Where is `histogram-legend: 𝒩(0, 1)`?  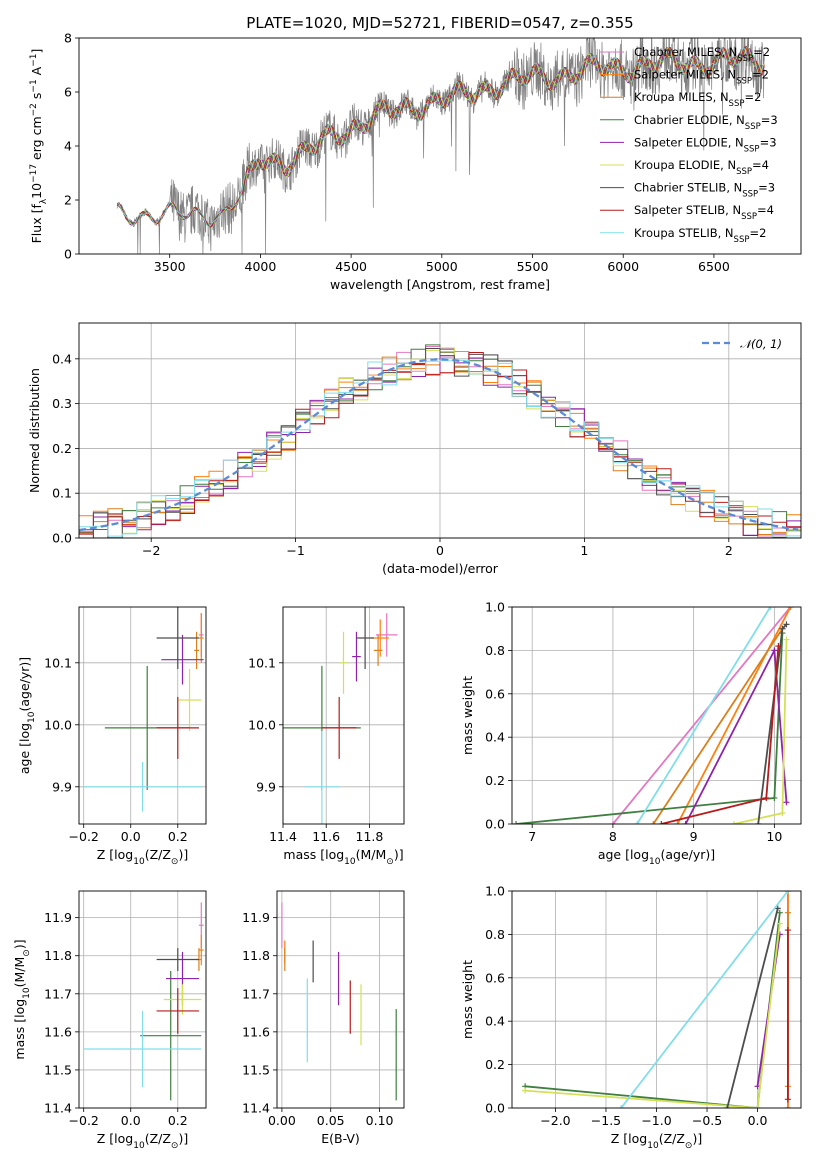 histogram-legend: 𝒩(0, 1) is located at coordinates (742, 344).